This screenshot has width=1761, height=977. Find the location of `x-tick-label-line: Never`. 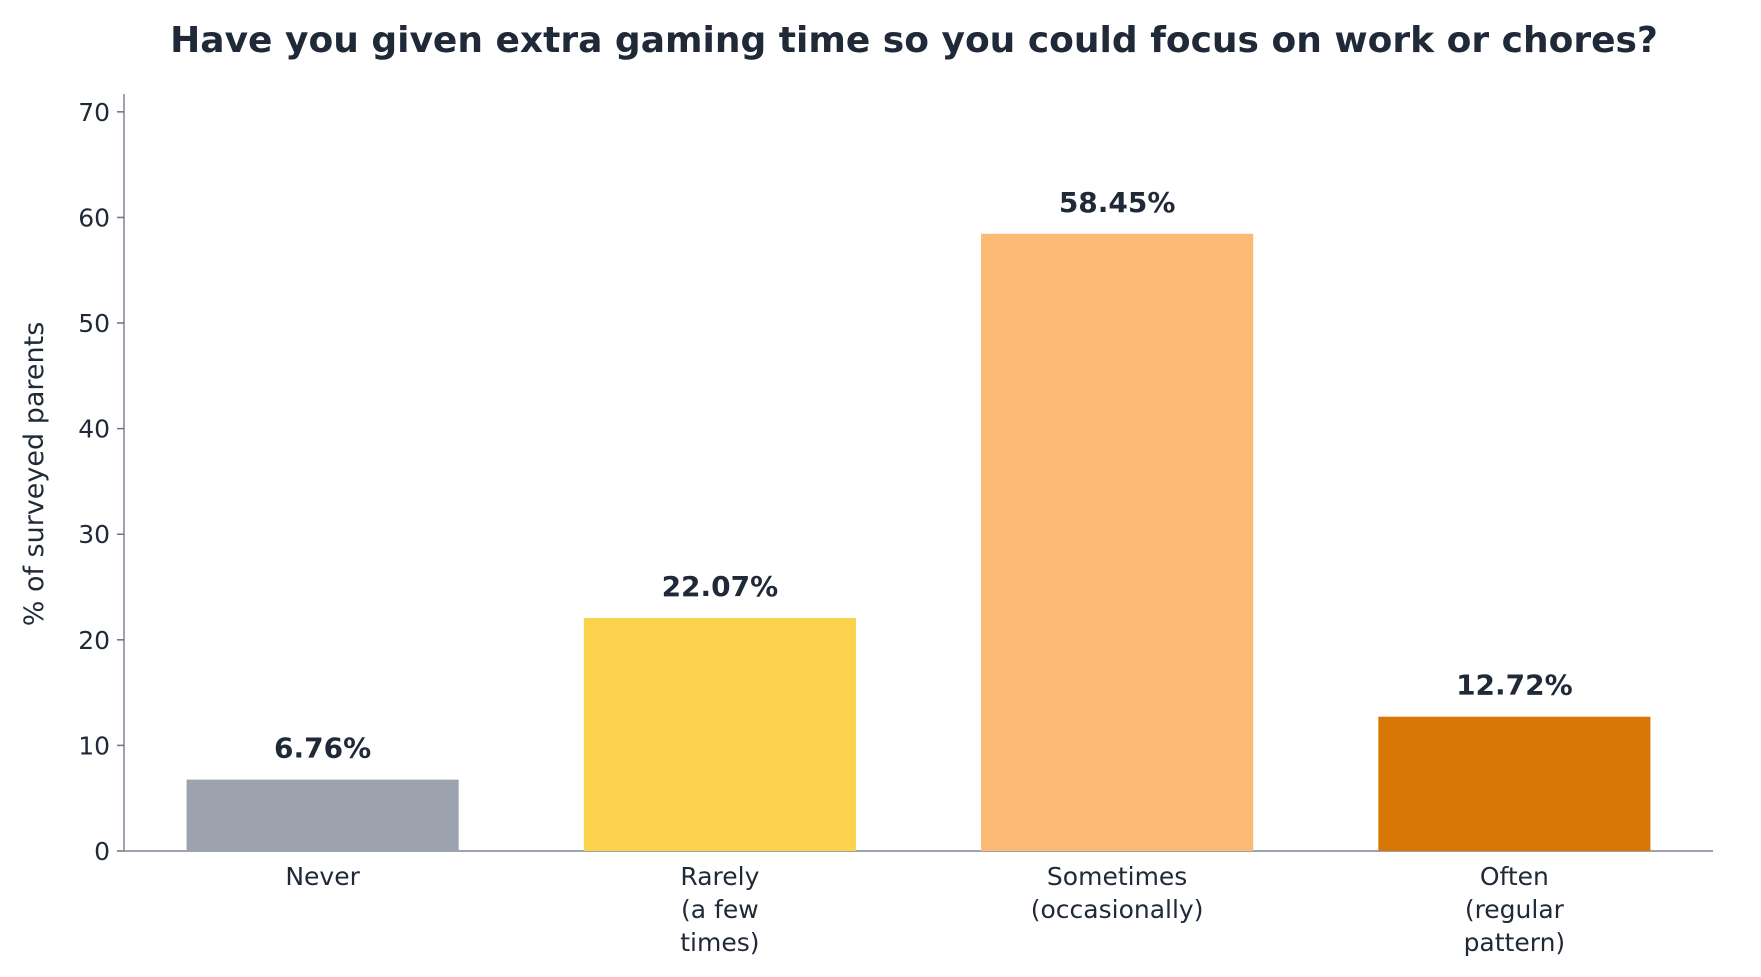

x-tick-label-line: Never is located at coordinates (322, 876).